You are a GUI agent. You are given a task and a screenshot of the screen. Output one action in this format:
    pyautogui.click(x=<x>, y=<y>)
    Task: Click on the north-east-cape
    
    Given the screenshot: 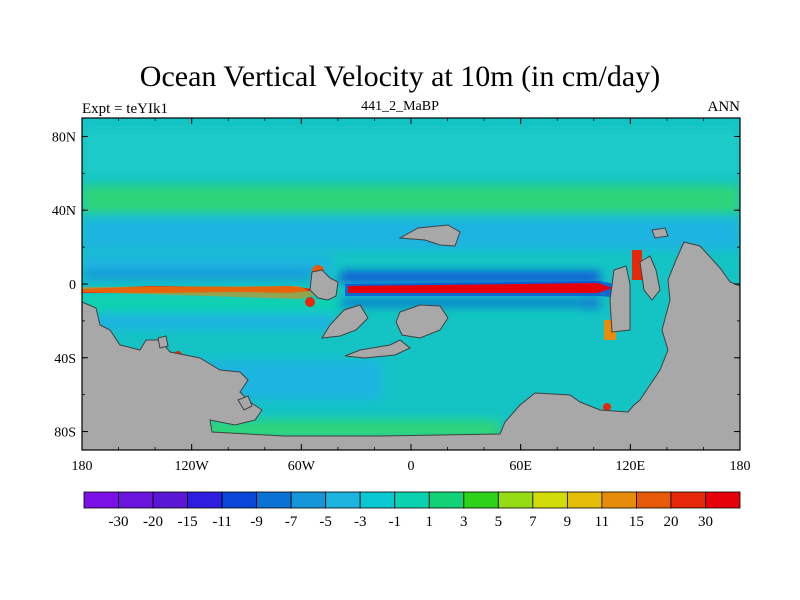 What is the action you would take?
    pyautogui.click(x=660, y=233)
    